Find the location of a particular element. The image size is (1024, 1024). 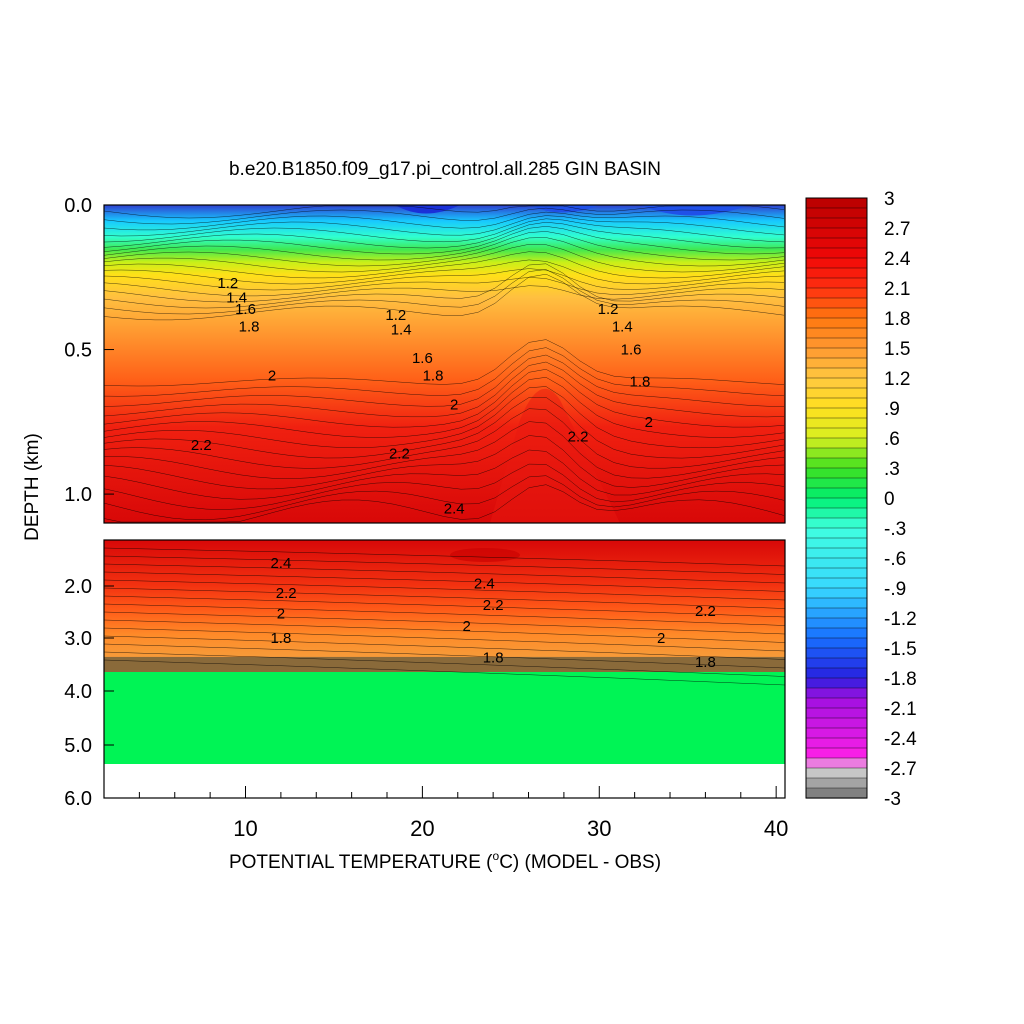

lower-thermocline-band is located at coordinates (444, 664).